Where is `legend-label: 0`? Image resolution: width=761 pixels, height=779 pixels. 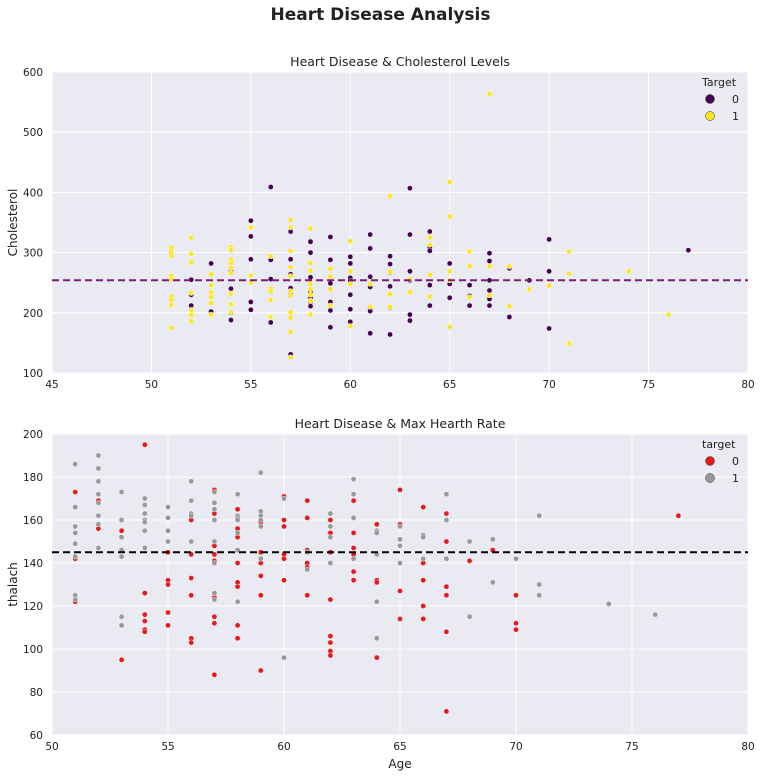
legend-label: 0 is located at coordinates (735, 461).